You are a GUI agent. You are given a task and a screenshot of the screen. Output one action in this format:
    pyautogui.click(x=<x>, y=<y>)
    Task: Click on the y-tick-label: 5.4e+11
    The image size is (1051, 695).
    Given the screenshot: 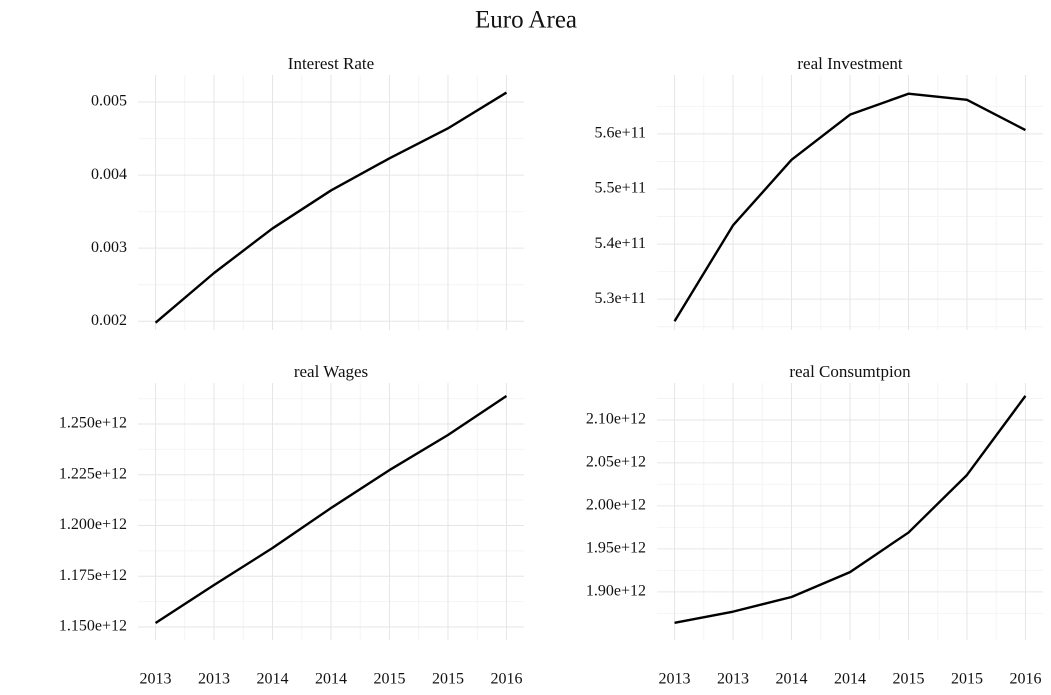 What is the action you would take?
    pyautogui.click(x=620, y=243)
    